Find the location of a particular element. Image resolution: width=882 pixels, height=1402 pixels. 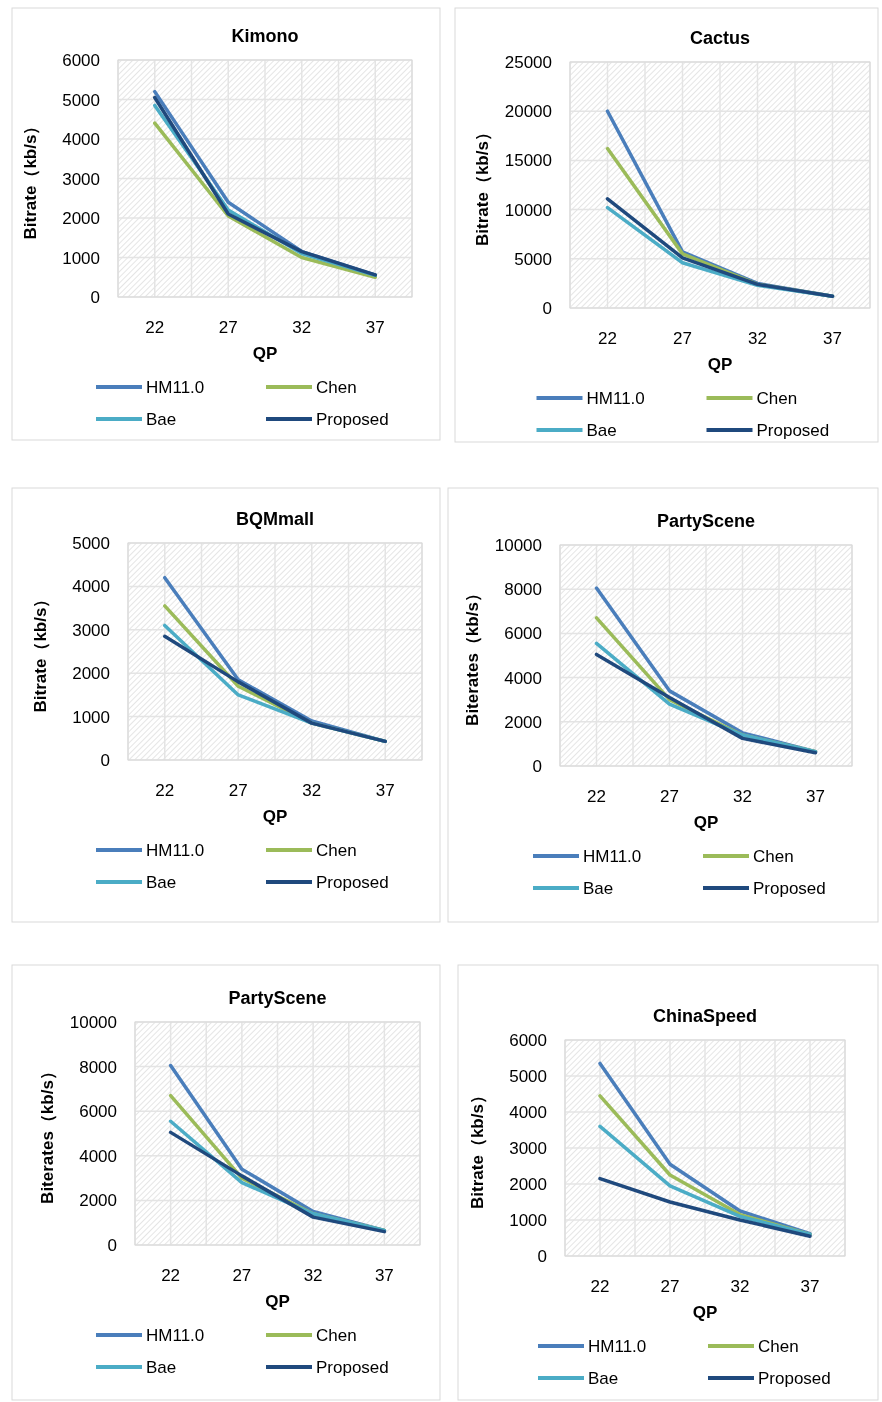

chart-title: ChinaSpeed is located at coordinates (705, 1016).